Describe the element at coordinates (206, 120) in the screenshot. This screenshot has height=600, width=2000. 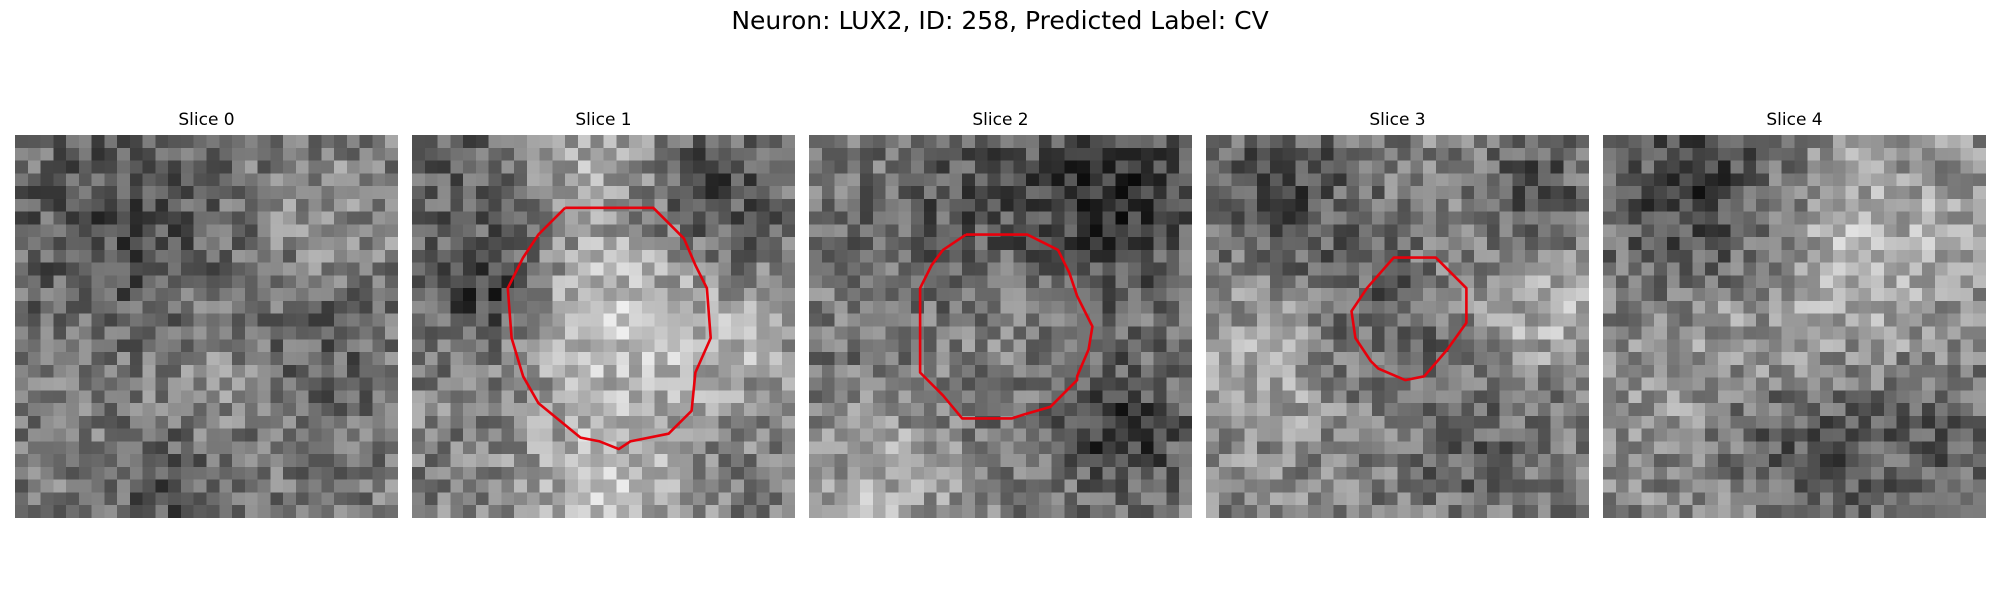
I see `panel-title: Slice 0` at that location.